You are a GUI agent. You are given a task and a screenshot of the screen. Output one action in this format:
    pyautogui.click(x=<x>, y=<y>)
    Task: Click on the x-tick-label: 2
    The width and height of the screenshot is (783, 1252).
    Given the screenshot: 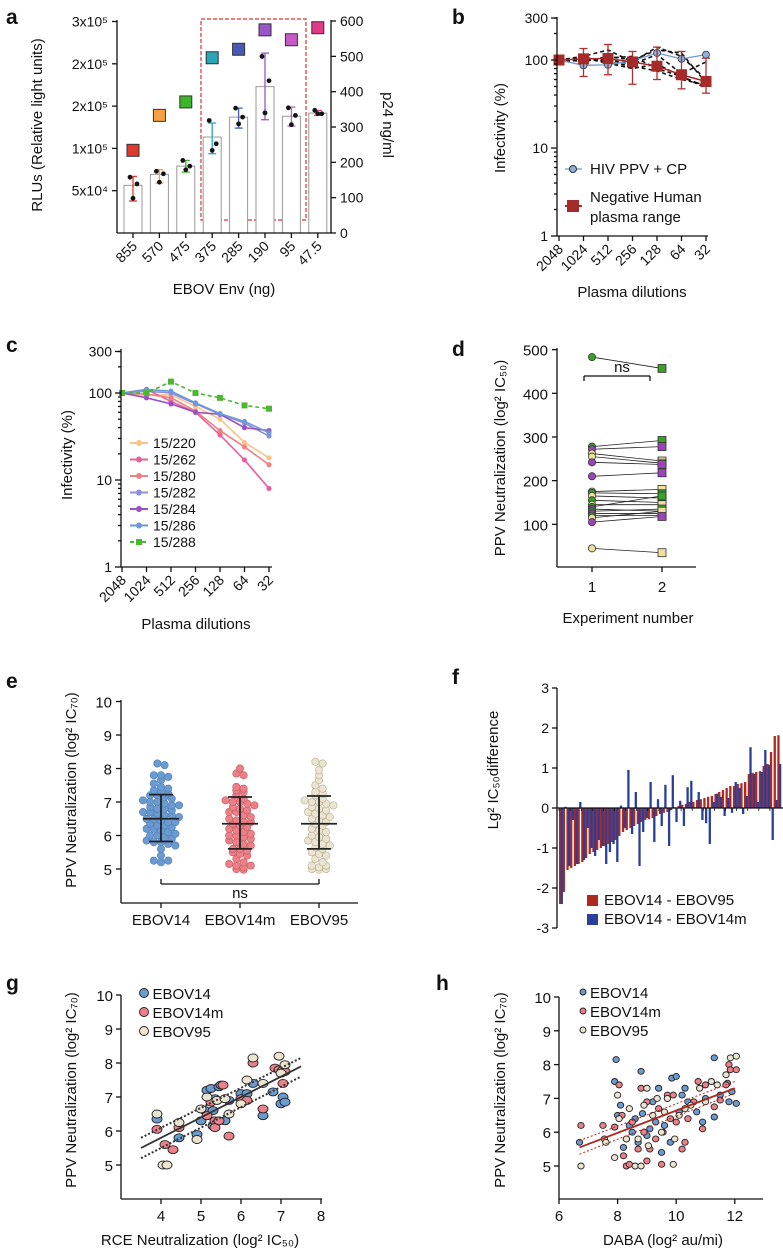 What is the action you would take?
    pyautogui.click(x=662, y=587)
    